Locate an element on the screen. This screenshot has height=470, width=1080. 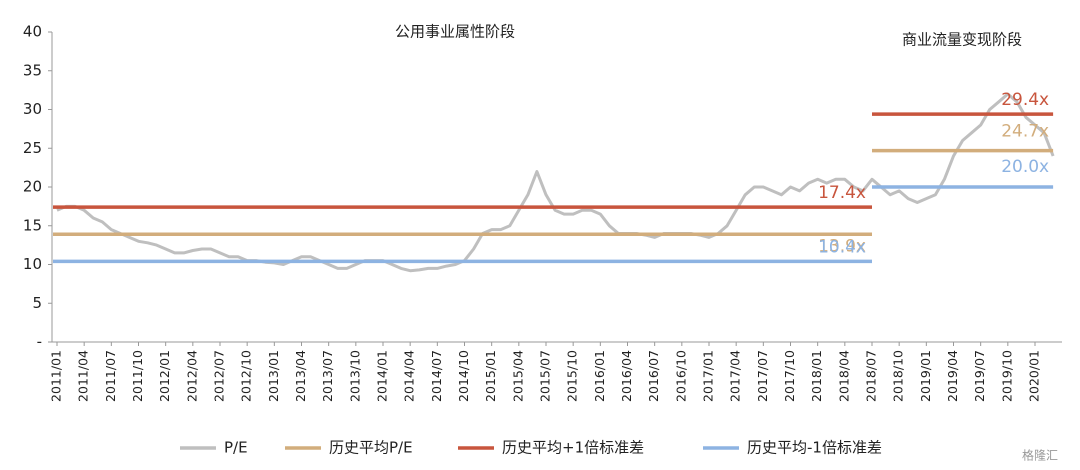
y-tick-label: 35 is located at coordinates (32, 70).